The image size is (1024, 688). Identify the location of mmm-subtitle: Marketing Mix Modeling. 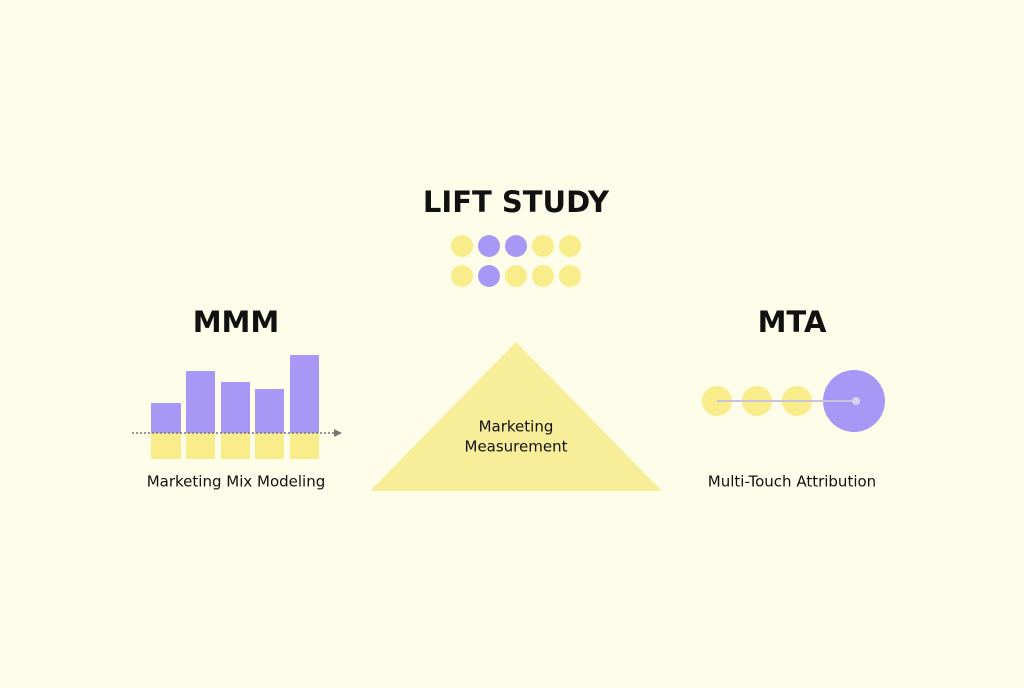
(236, 482).